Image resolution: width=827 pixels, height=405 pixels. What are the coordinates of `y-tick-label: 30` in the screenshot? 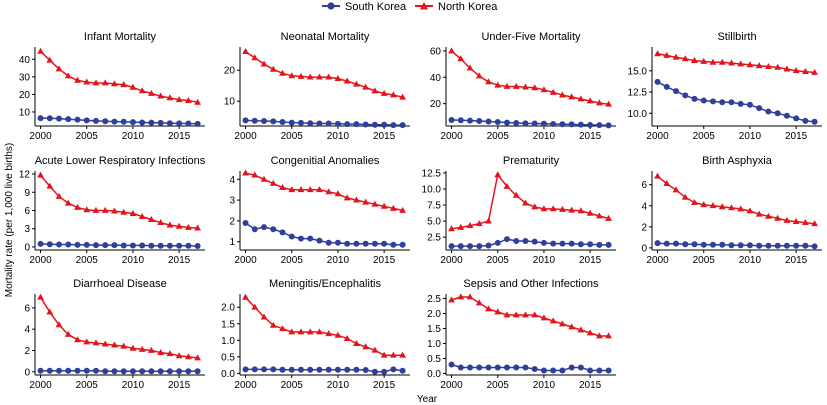 It's located at (25, 77).